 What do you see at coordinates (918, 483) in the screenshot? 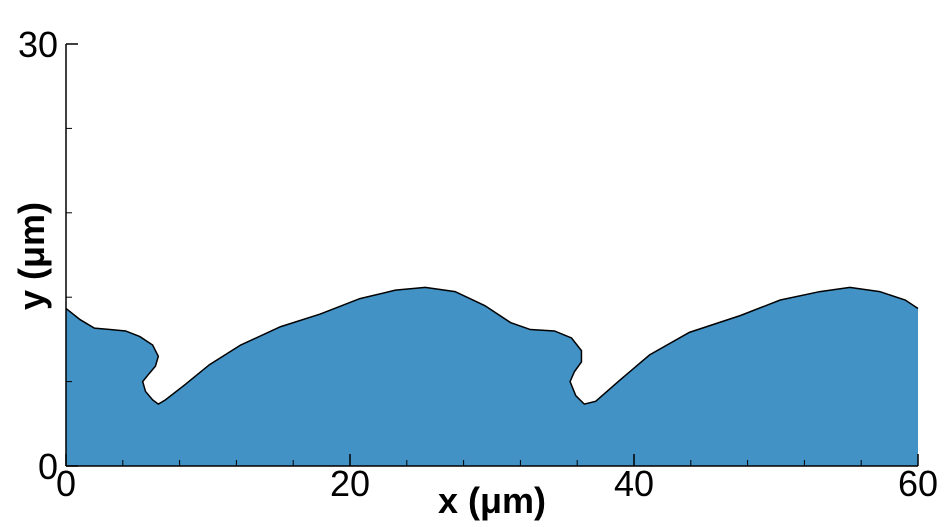
I see `x-tick-label: 60` at bounding box center [918, 483].